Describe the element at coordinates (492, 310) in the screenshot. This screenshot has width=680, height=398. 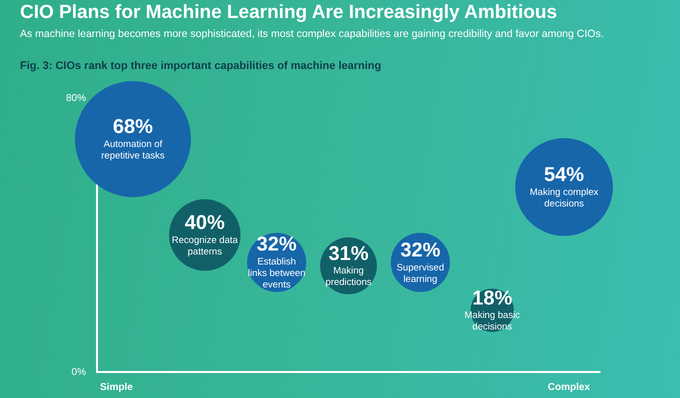
I see `data-label: 18% Making basic decisions` at that location.